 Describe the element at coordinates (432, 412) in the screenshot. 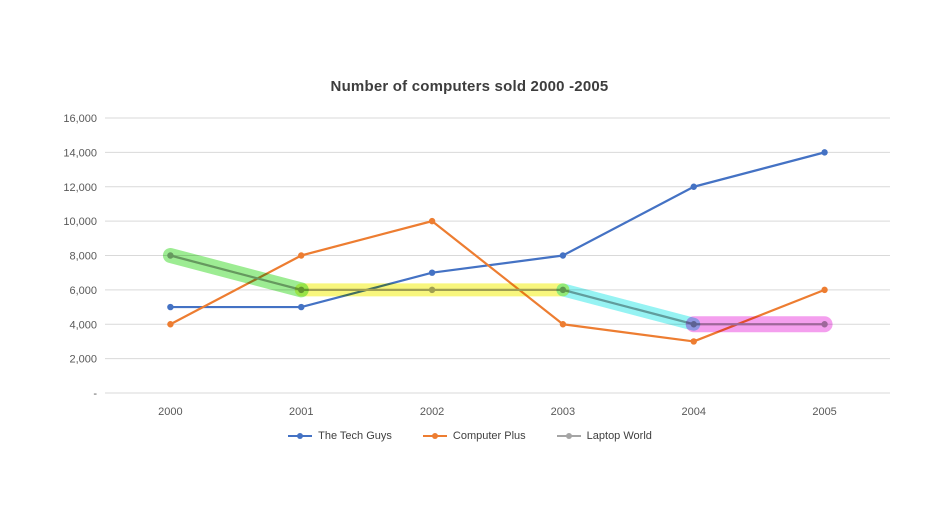

I see `x-tick-label: 2002` at that location.